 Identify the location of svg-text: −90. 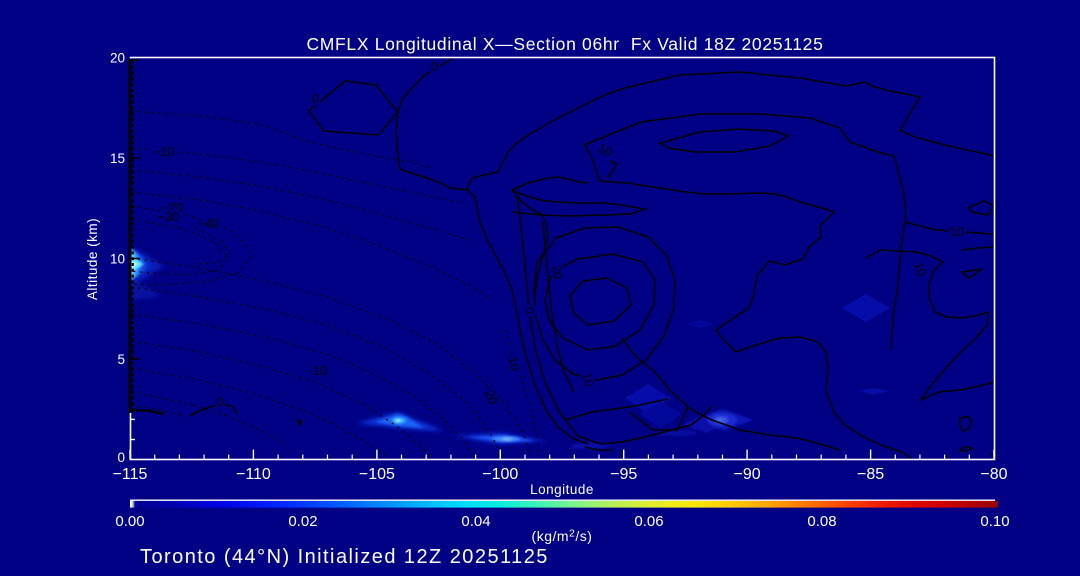
(747, 474).